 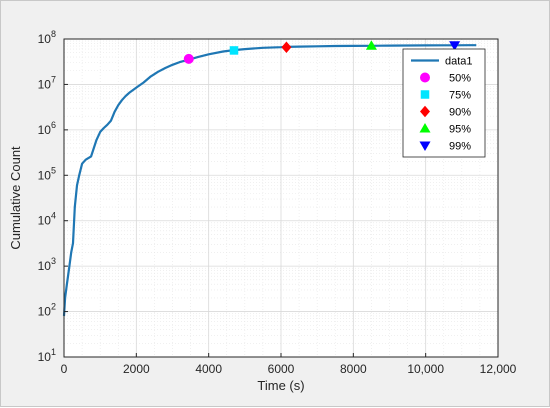 I want to click on x-tick-label: 2000, so click(x=136, y=369).